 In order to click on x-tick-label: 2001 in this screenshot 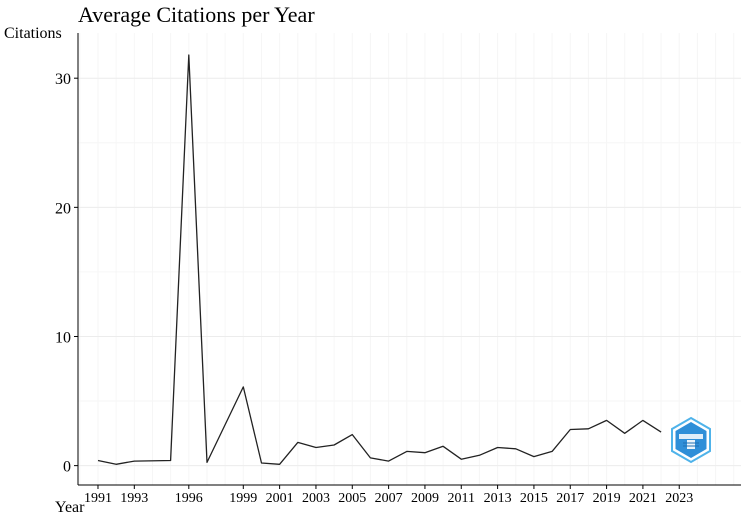, I will do `click(280, 498)`.